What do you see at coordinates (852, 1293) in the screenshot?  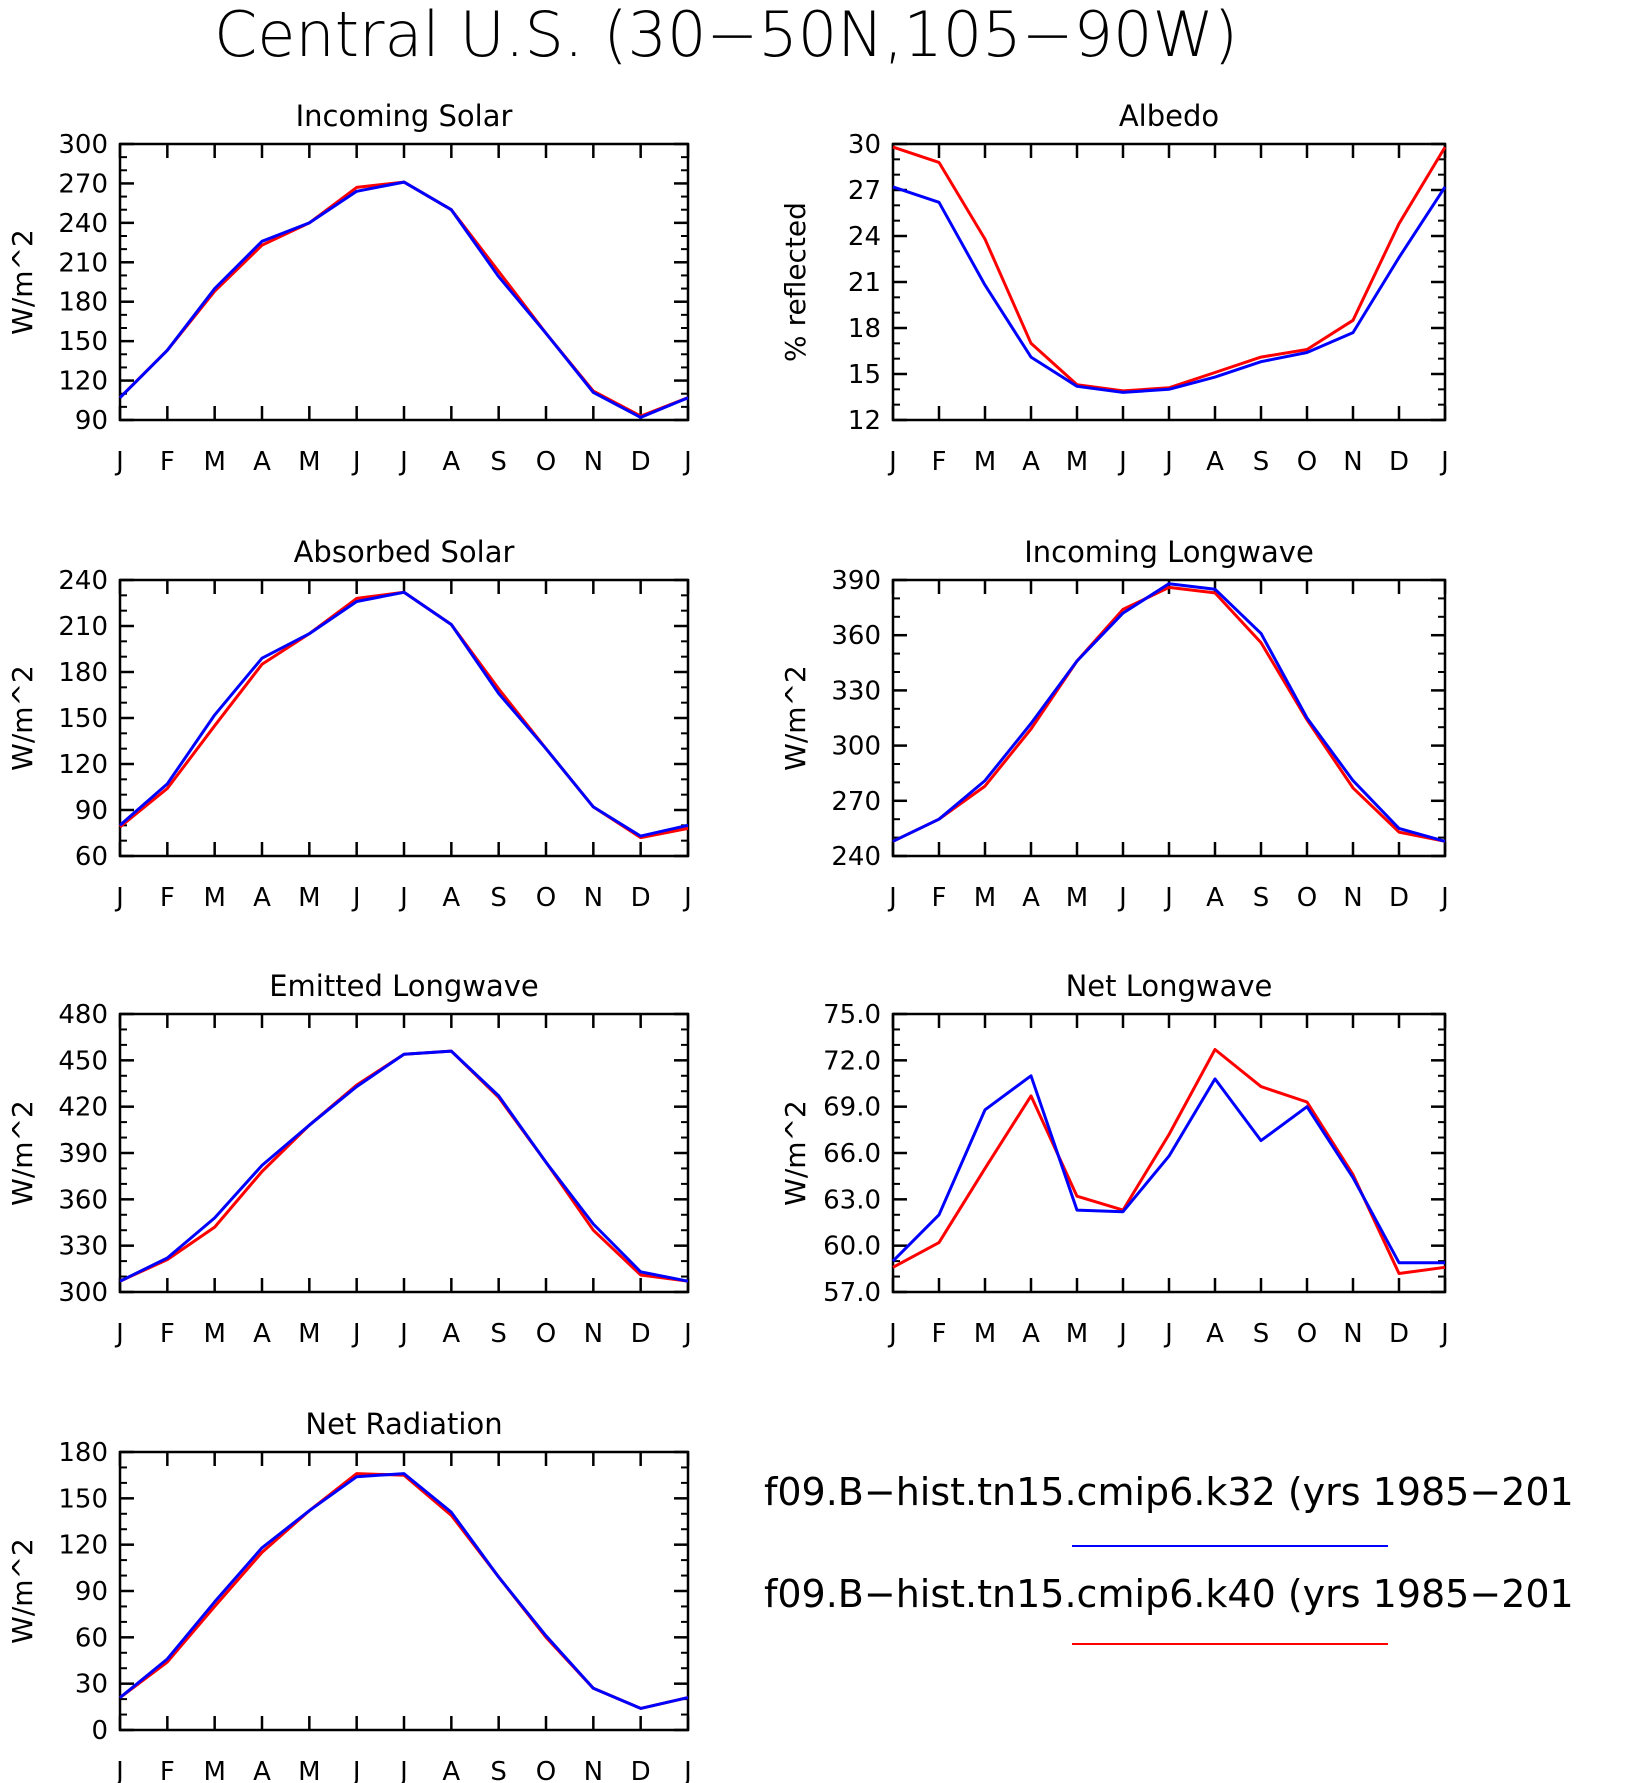 I see `y-tick-label: 57.0` at bounding box center [852, 1293].